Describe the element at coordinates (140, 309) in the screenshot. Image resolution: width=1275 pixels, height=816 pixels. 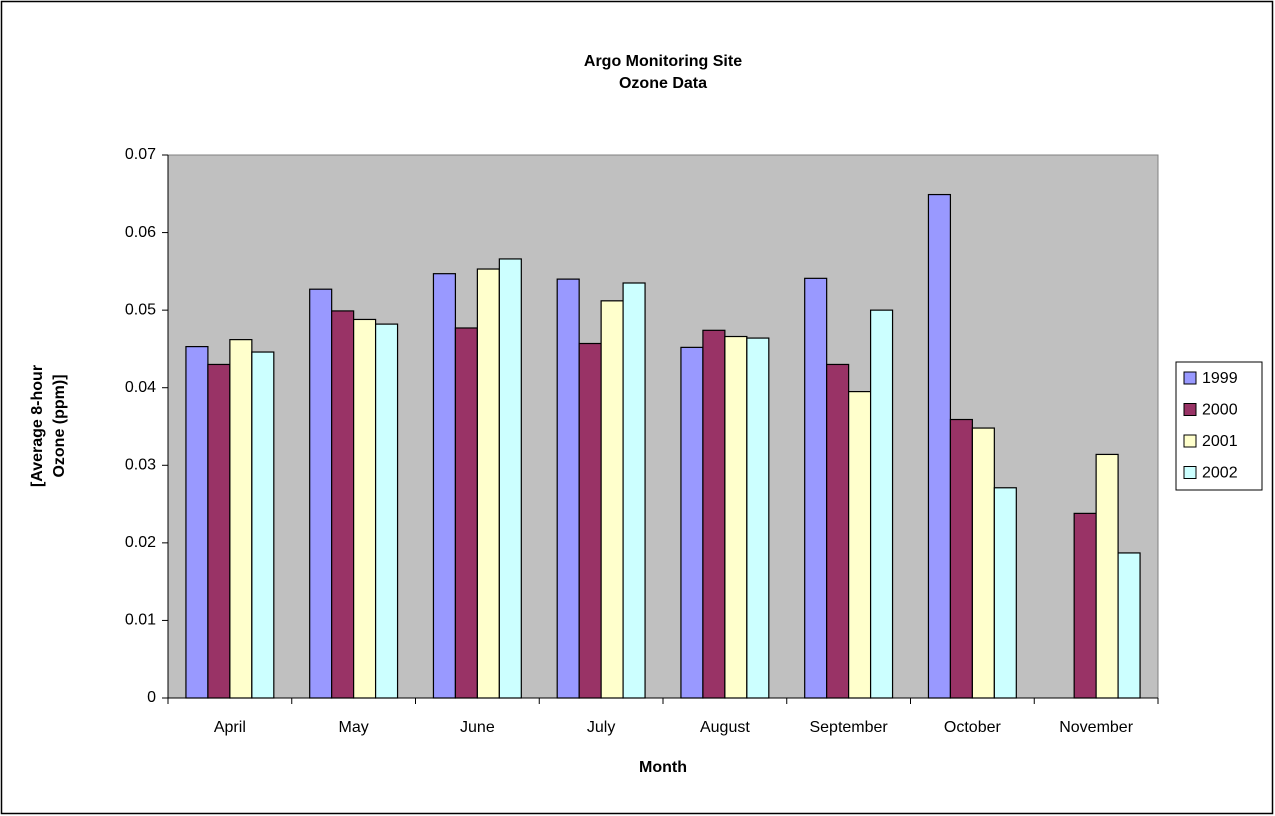
I see `y-tick-label: 0.05` at that location.